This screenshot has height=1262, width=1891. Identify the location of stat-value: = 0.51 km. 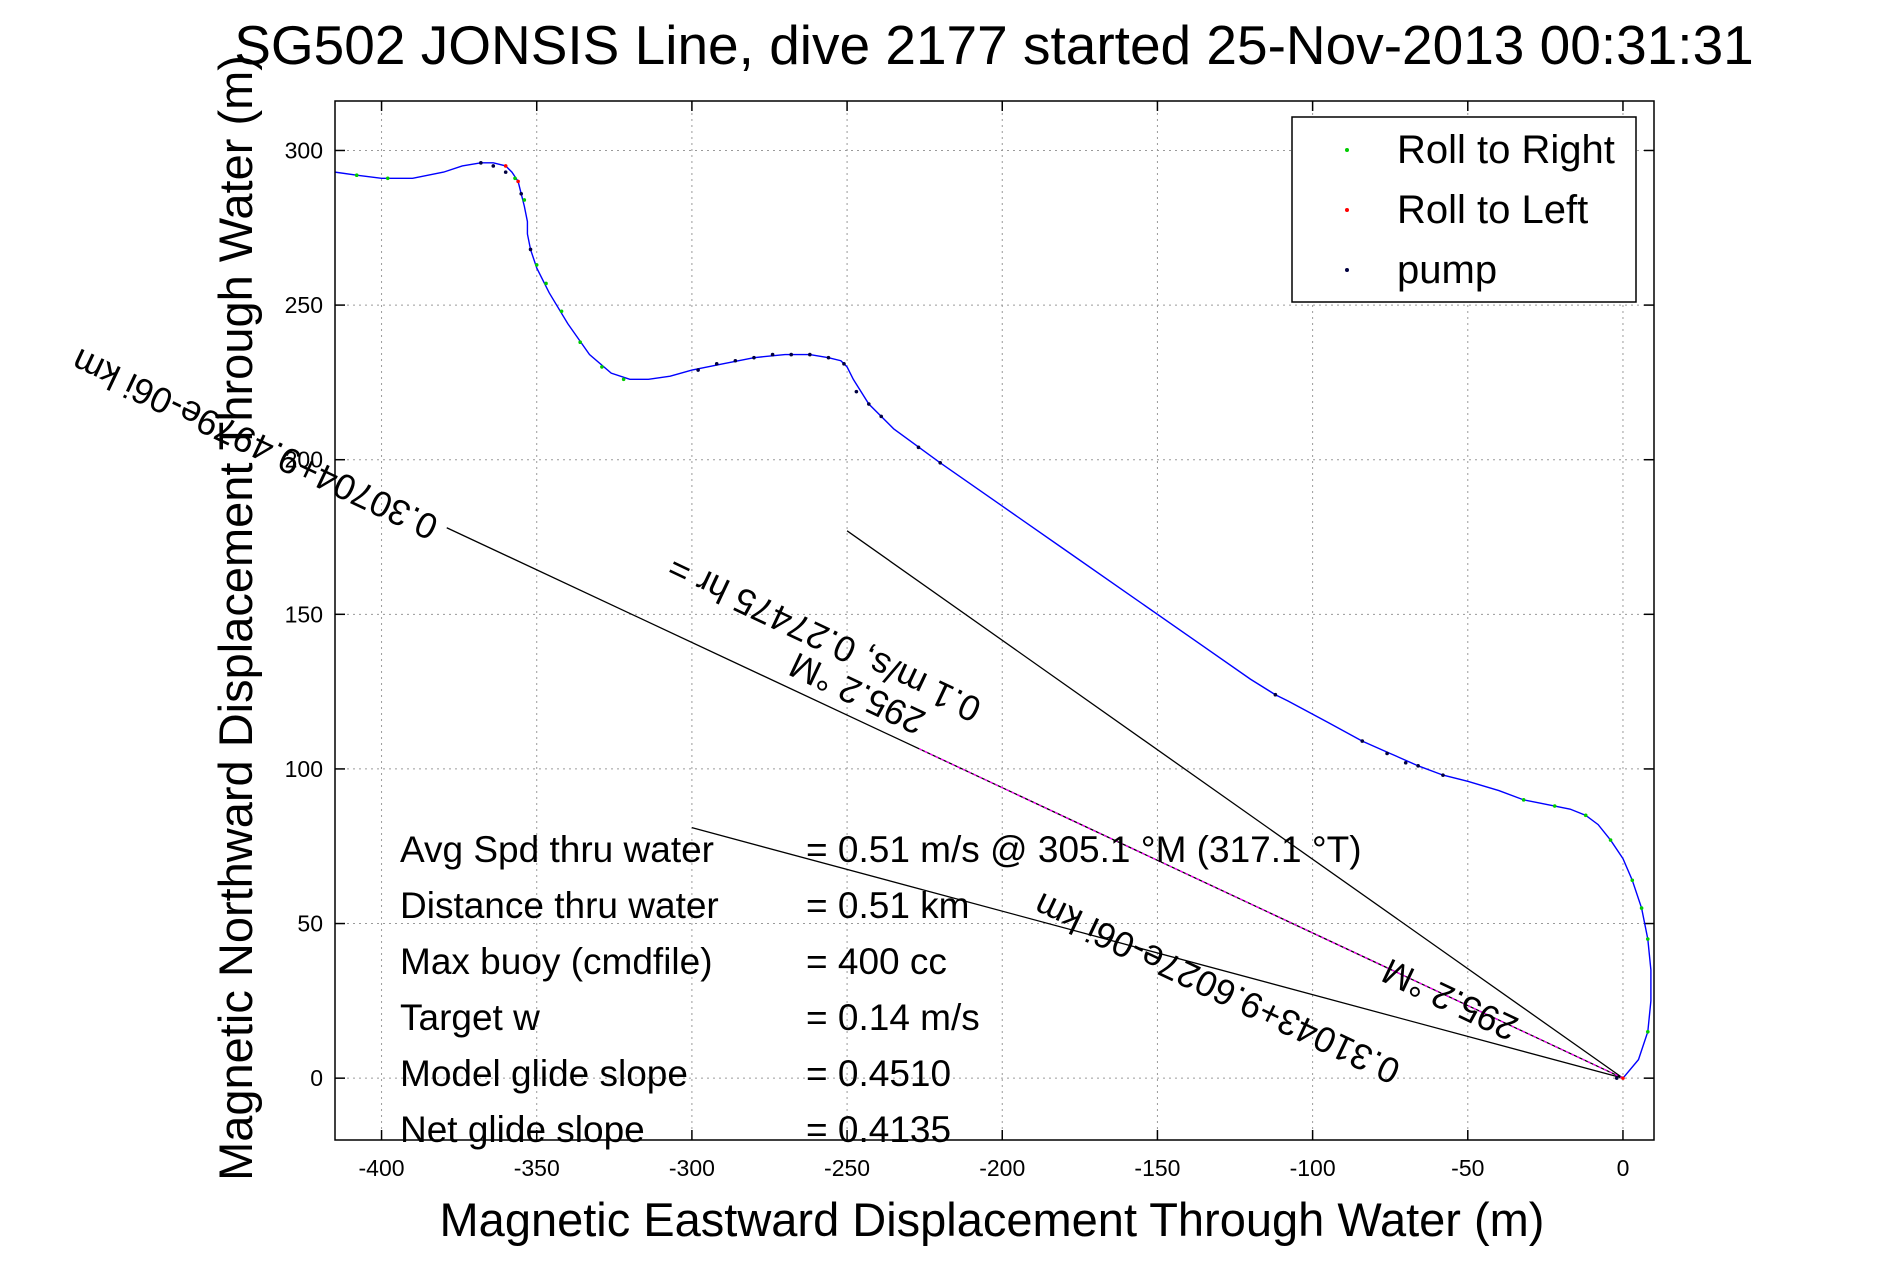
(888, 905).